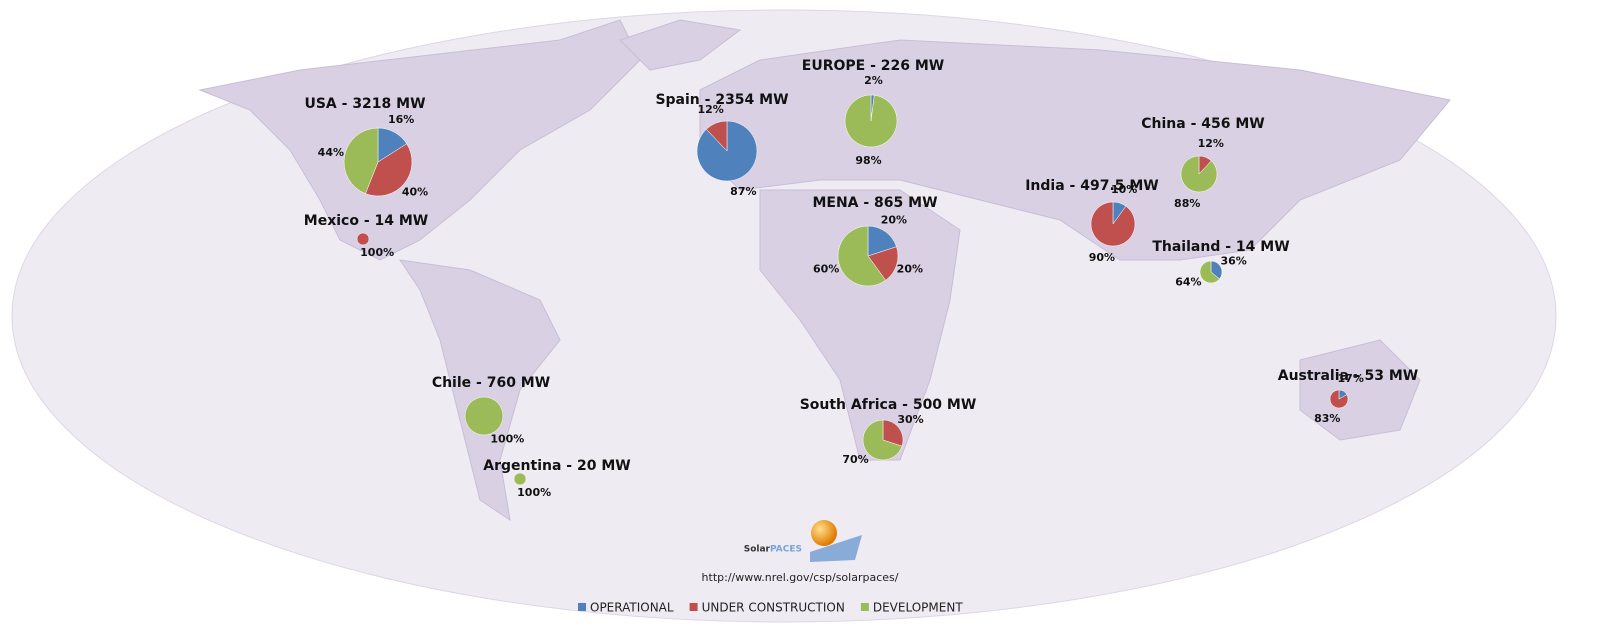 The width and height of the screenshot is (1600, 644). What do you see at coordinates (757, 550) in the screenshot?
I see `logo-text: Solar` at bounding box center [757, 550].